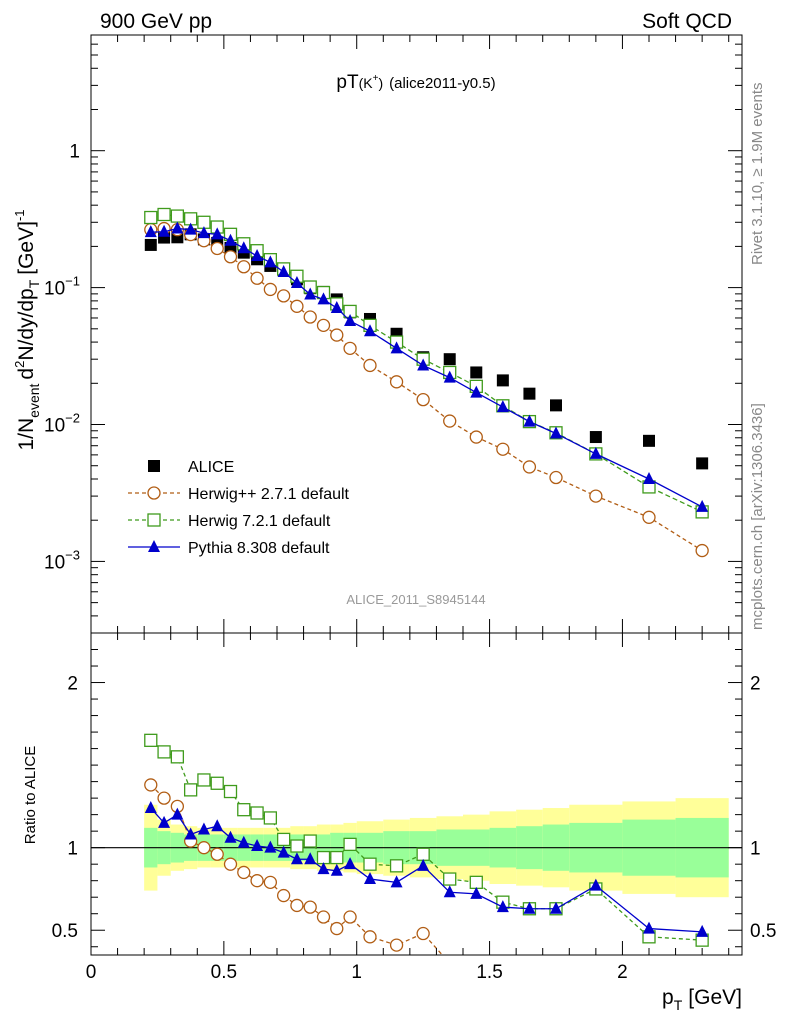 Image resolution: width=786 pixels, height=1024 pixels. Describe the element at coordinates (622, 972) in the screenshot. I see `x-tick-label: 2` at that location.